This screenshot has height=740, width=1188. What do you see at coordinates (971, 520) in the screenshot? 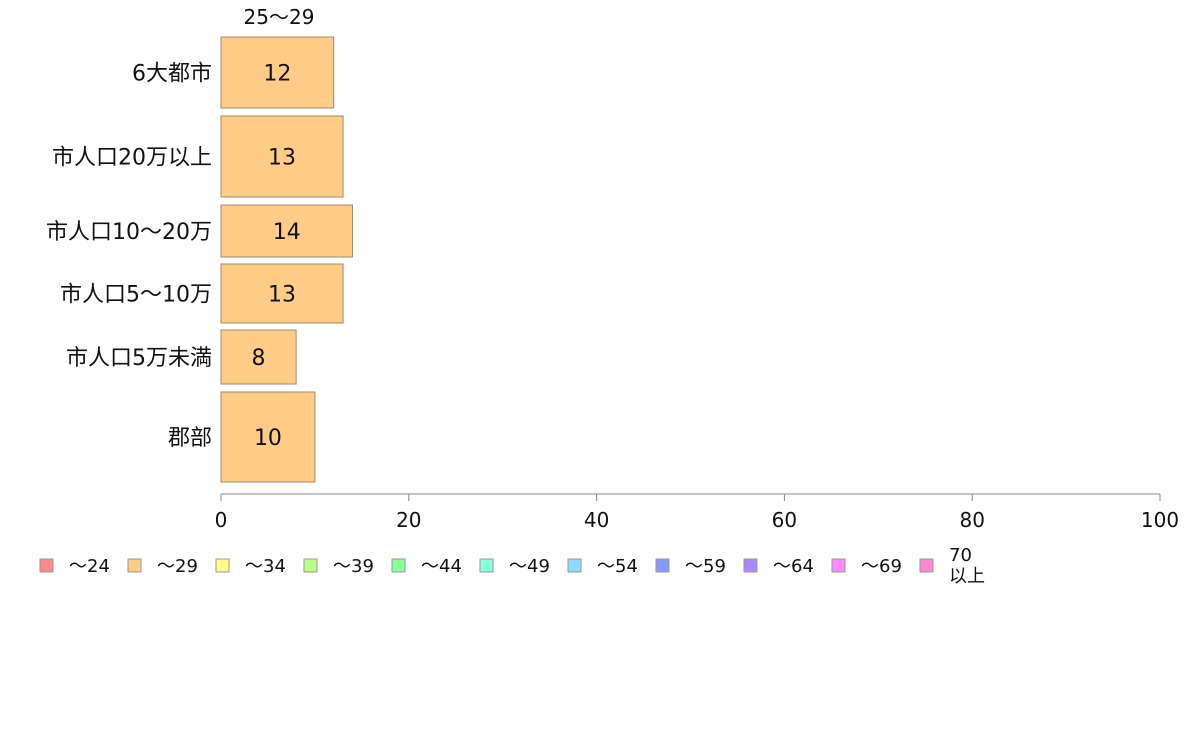
I see `x-tick-label: 80` at bounding box center [971, 520].